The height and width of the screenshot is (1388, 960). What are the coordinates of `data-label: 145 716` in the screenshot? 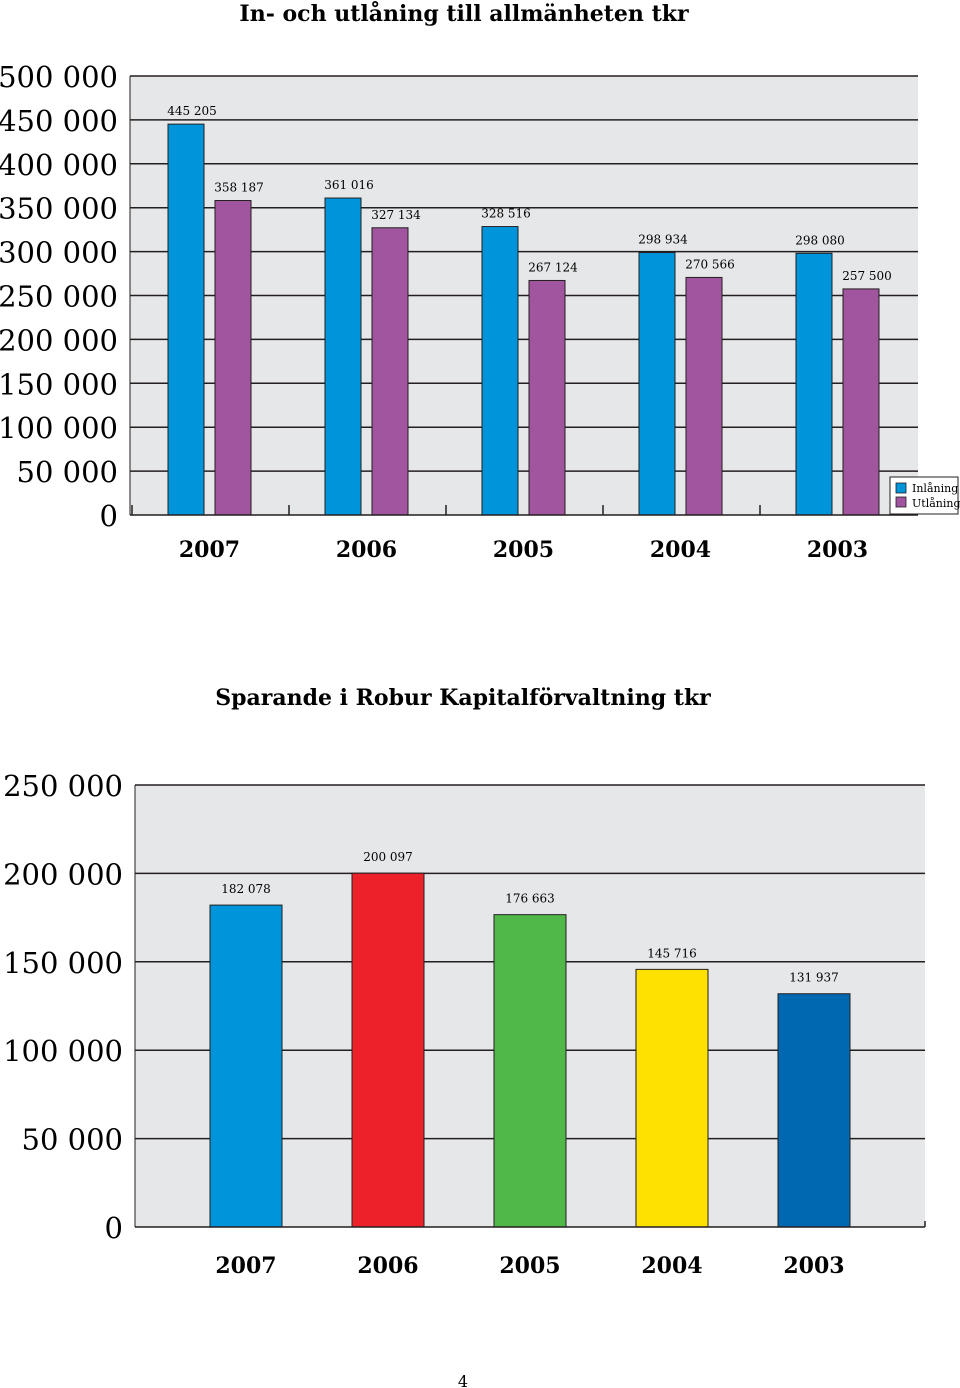 It's located at (672, 953).